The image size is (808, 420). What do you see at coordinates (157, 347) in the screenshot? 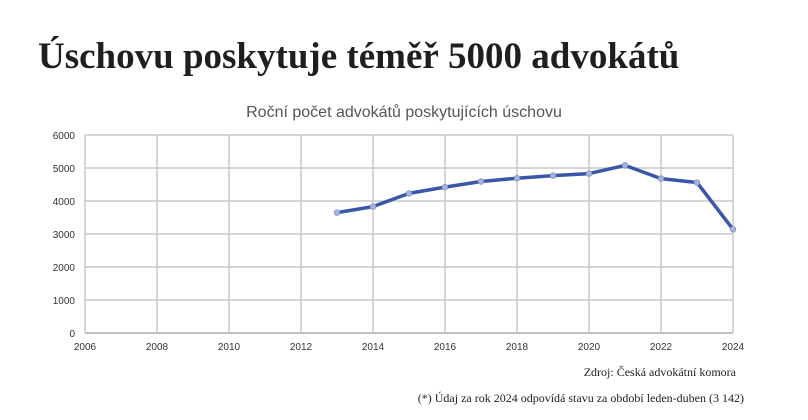
I see `x-tick-label: 2008` at bounding box center [157, 347].